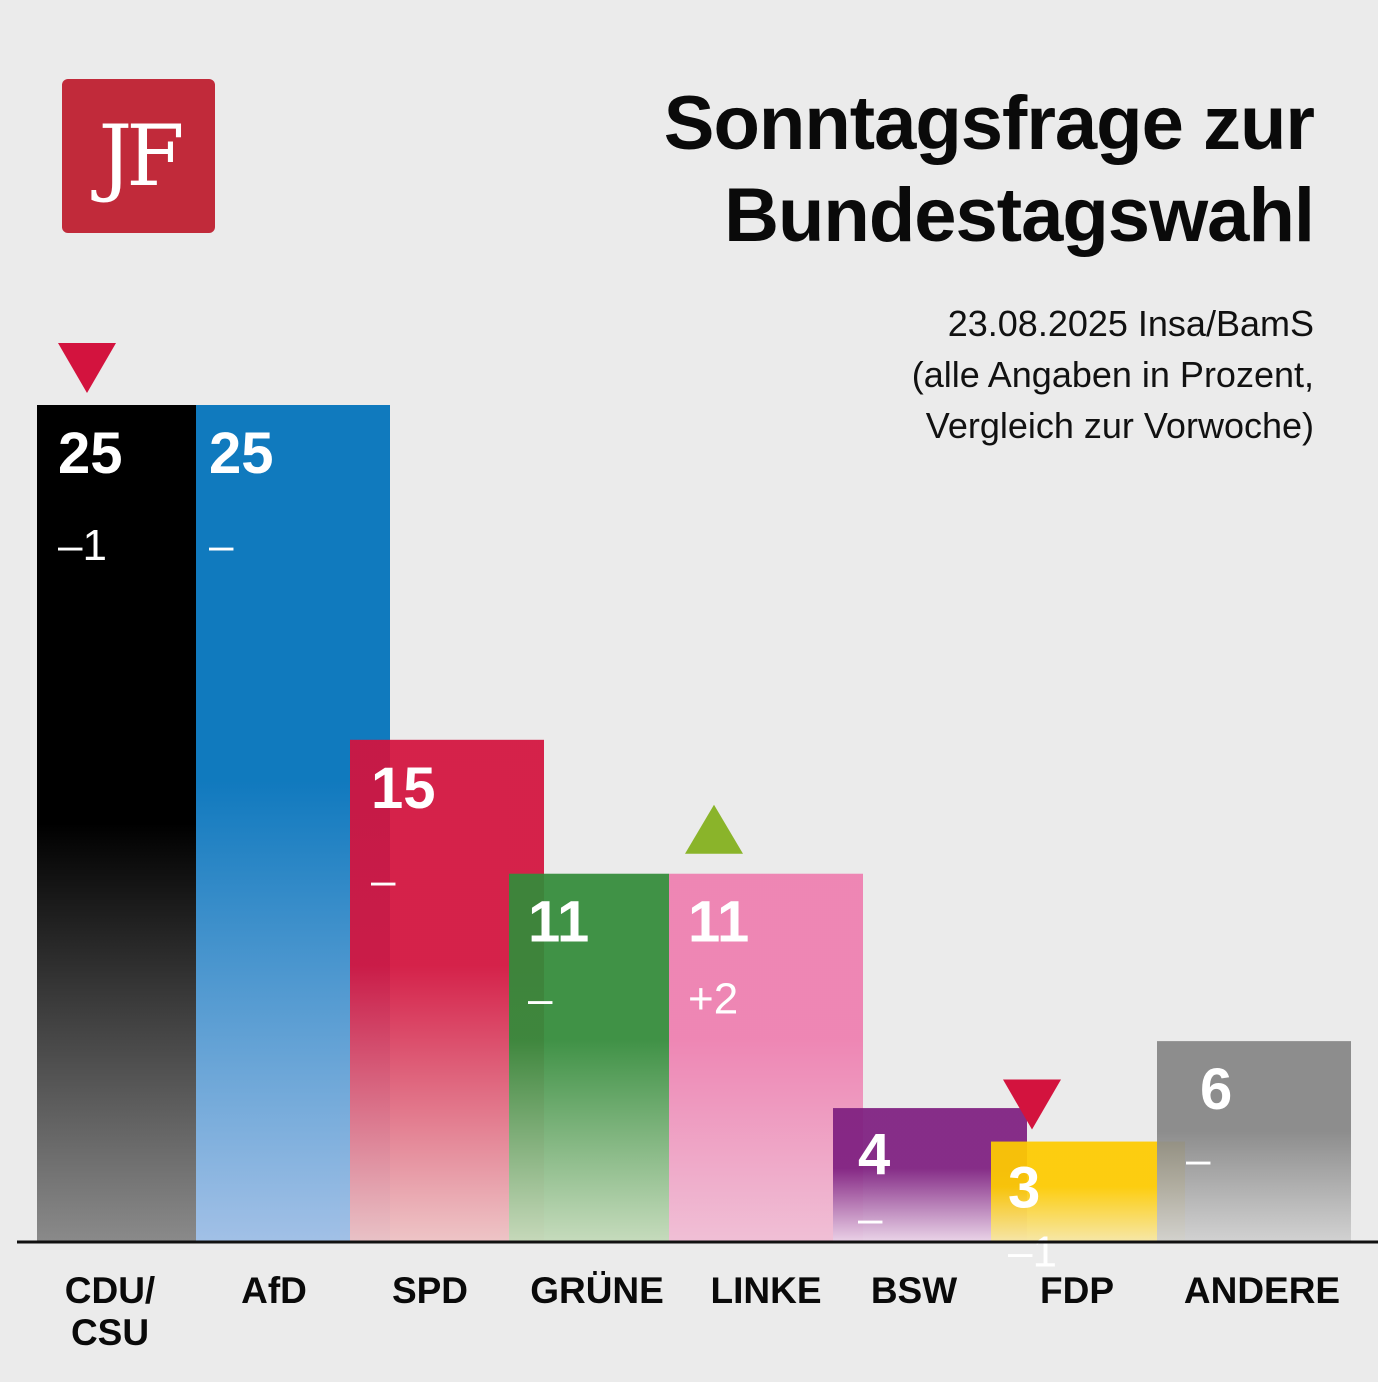  What do you see at coordinates (116, 823) in the screenshot?
I see `bar-cdu-csu` at bounding box center [116, 823].